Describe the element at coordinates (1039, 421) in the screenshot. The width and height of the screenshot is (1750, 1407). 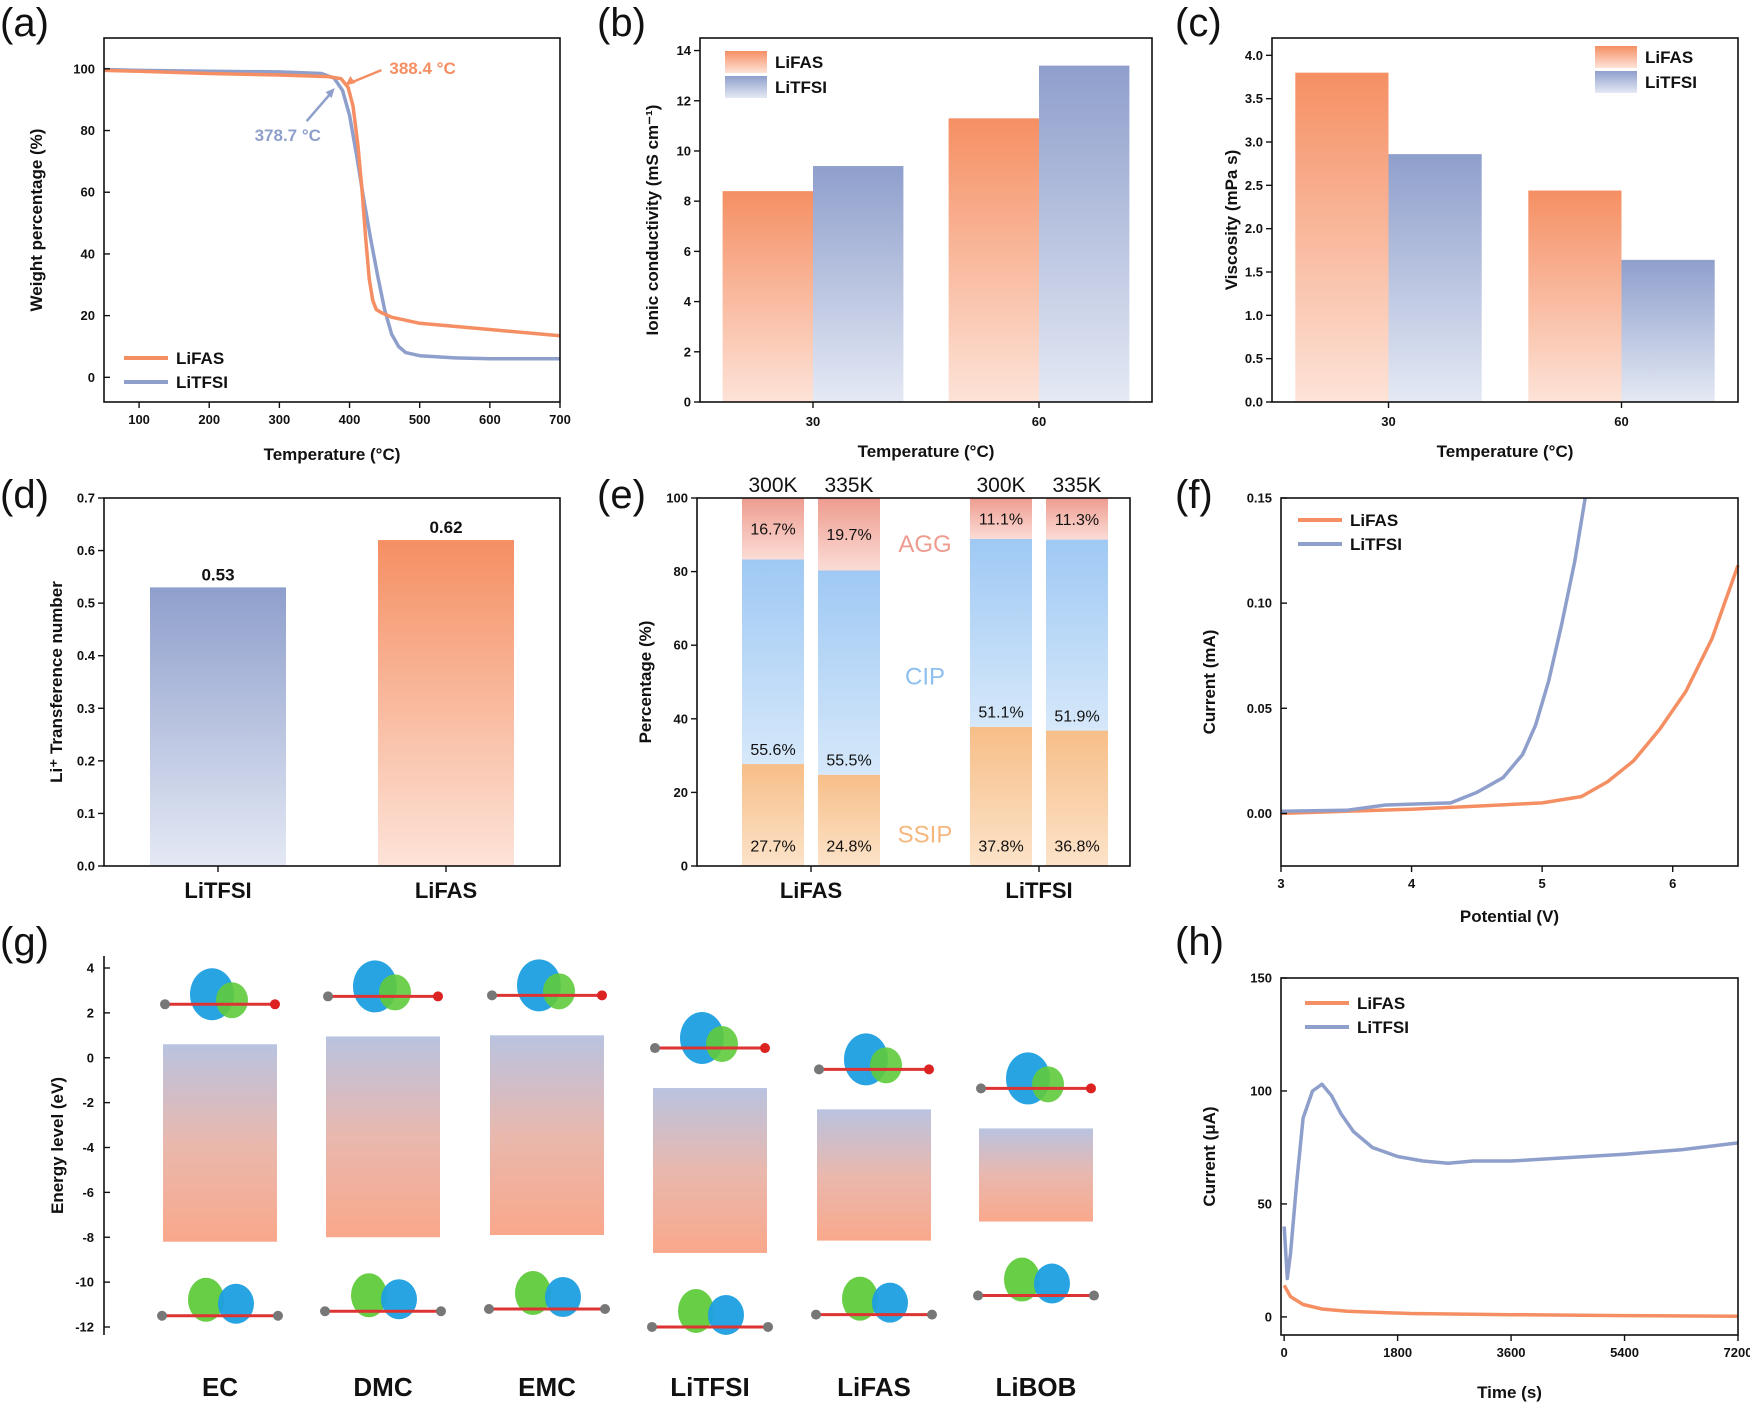
I see `b-xtick-label: 60` at that location.